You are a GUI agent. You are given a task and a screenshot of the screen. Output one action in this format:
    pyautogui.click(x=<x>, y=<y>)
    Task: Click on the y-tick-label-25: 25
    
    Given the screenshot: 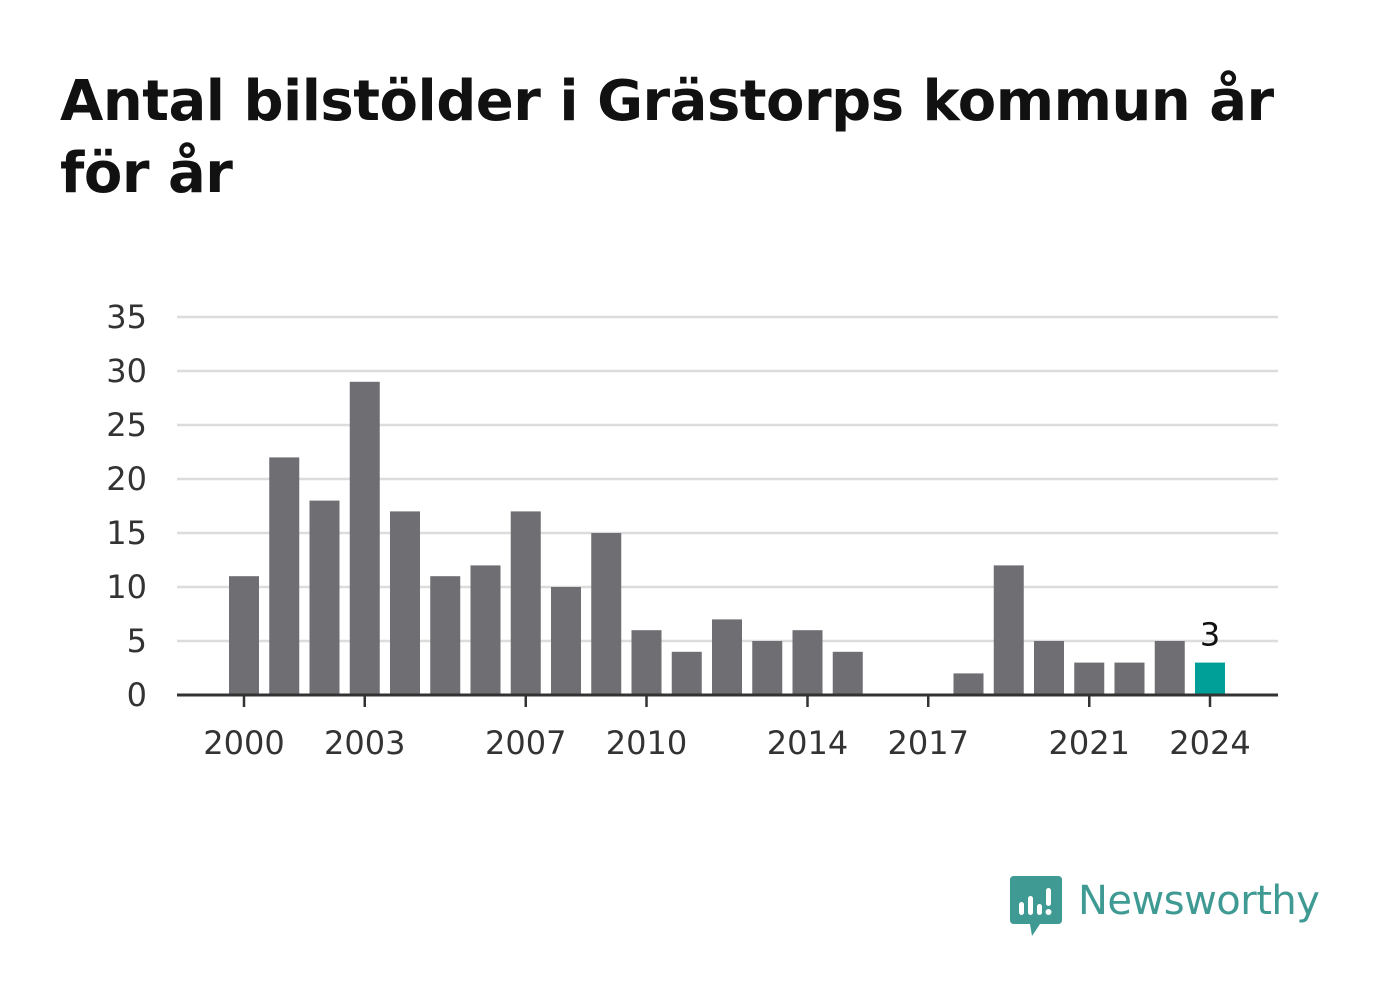 What is the action you would take?
    pyautogui.click(x=126, y=425)
    